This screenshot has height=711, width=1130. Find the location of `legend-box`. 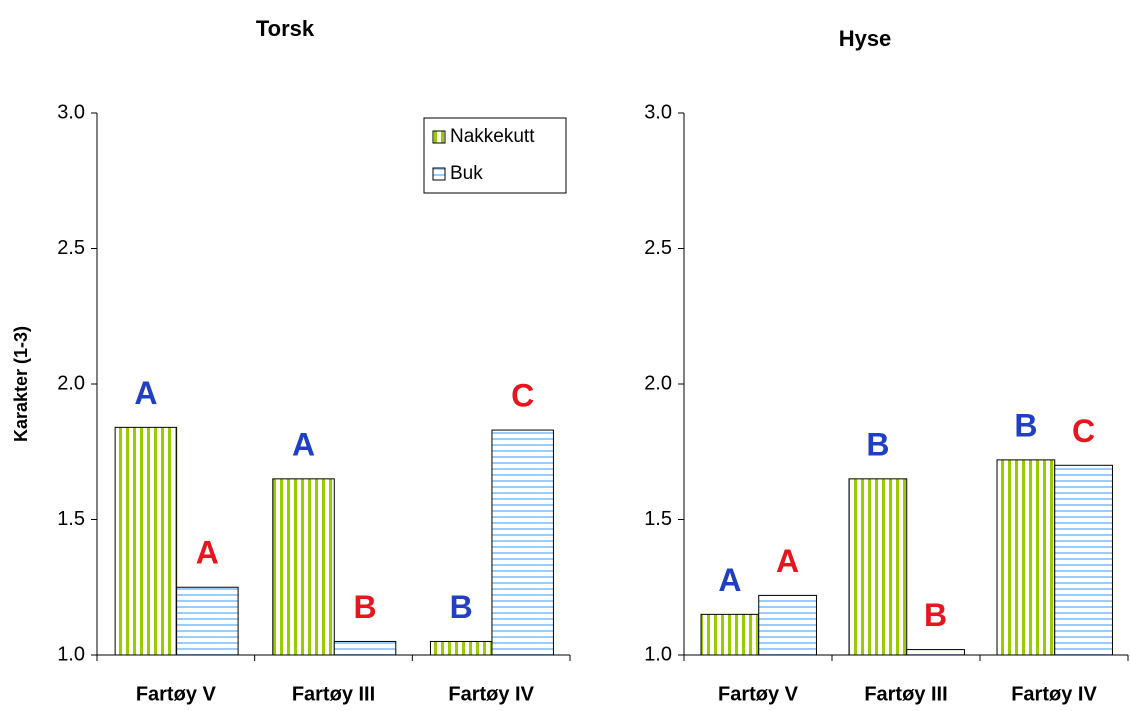

legend-box is located at coordinates (495, 155).